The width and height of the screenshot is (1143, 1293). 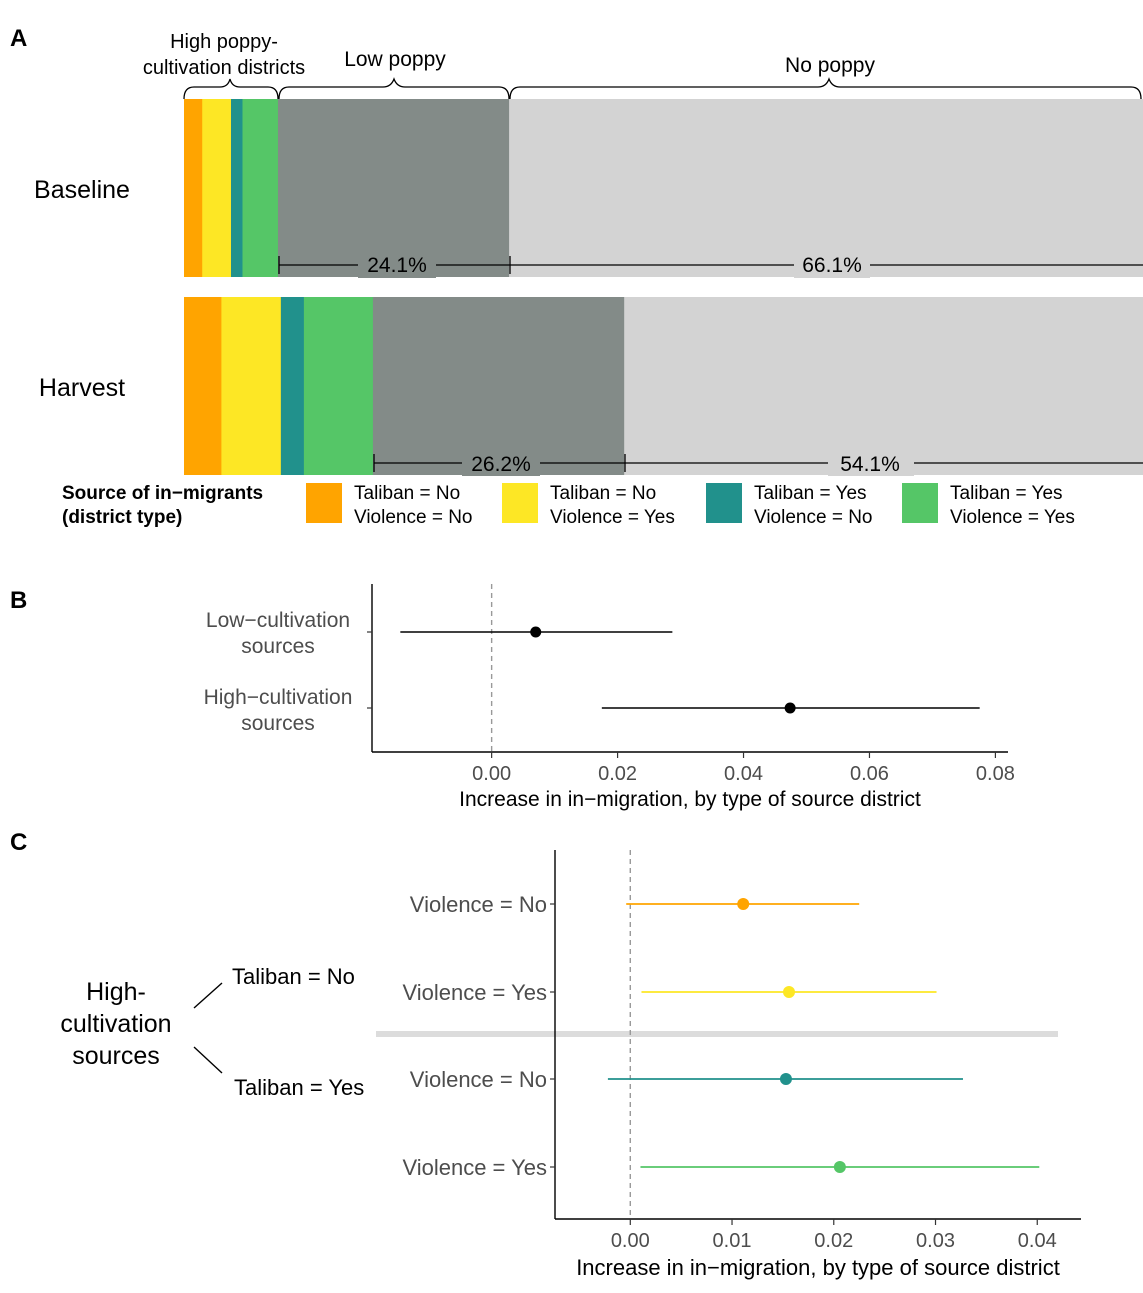 What do you see at coordinates (474, 1167) in the screenshot?
I see `c-y-label-4: Violence = Yes` at bounding box center [474, 1167].